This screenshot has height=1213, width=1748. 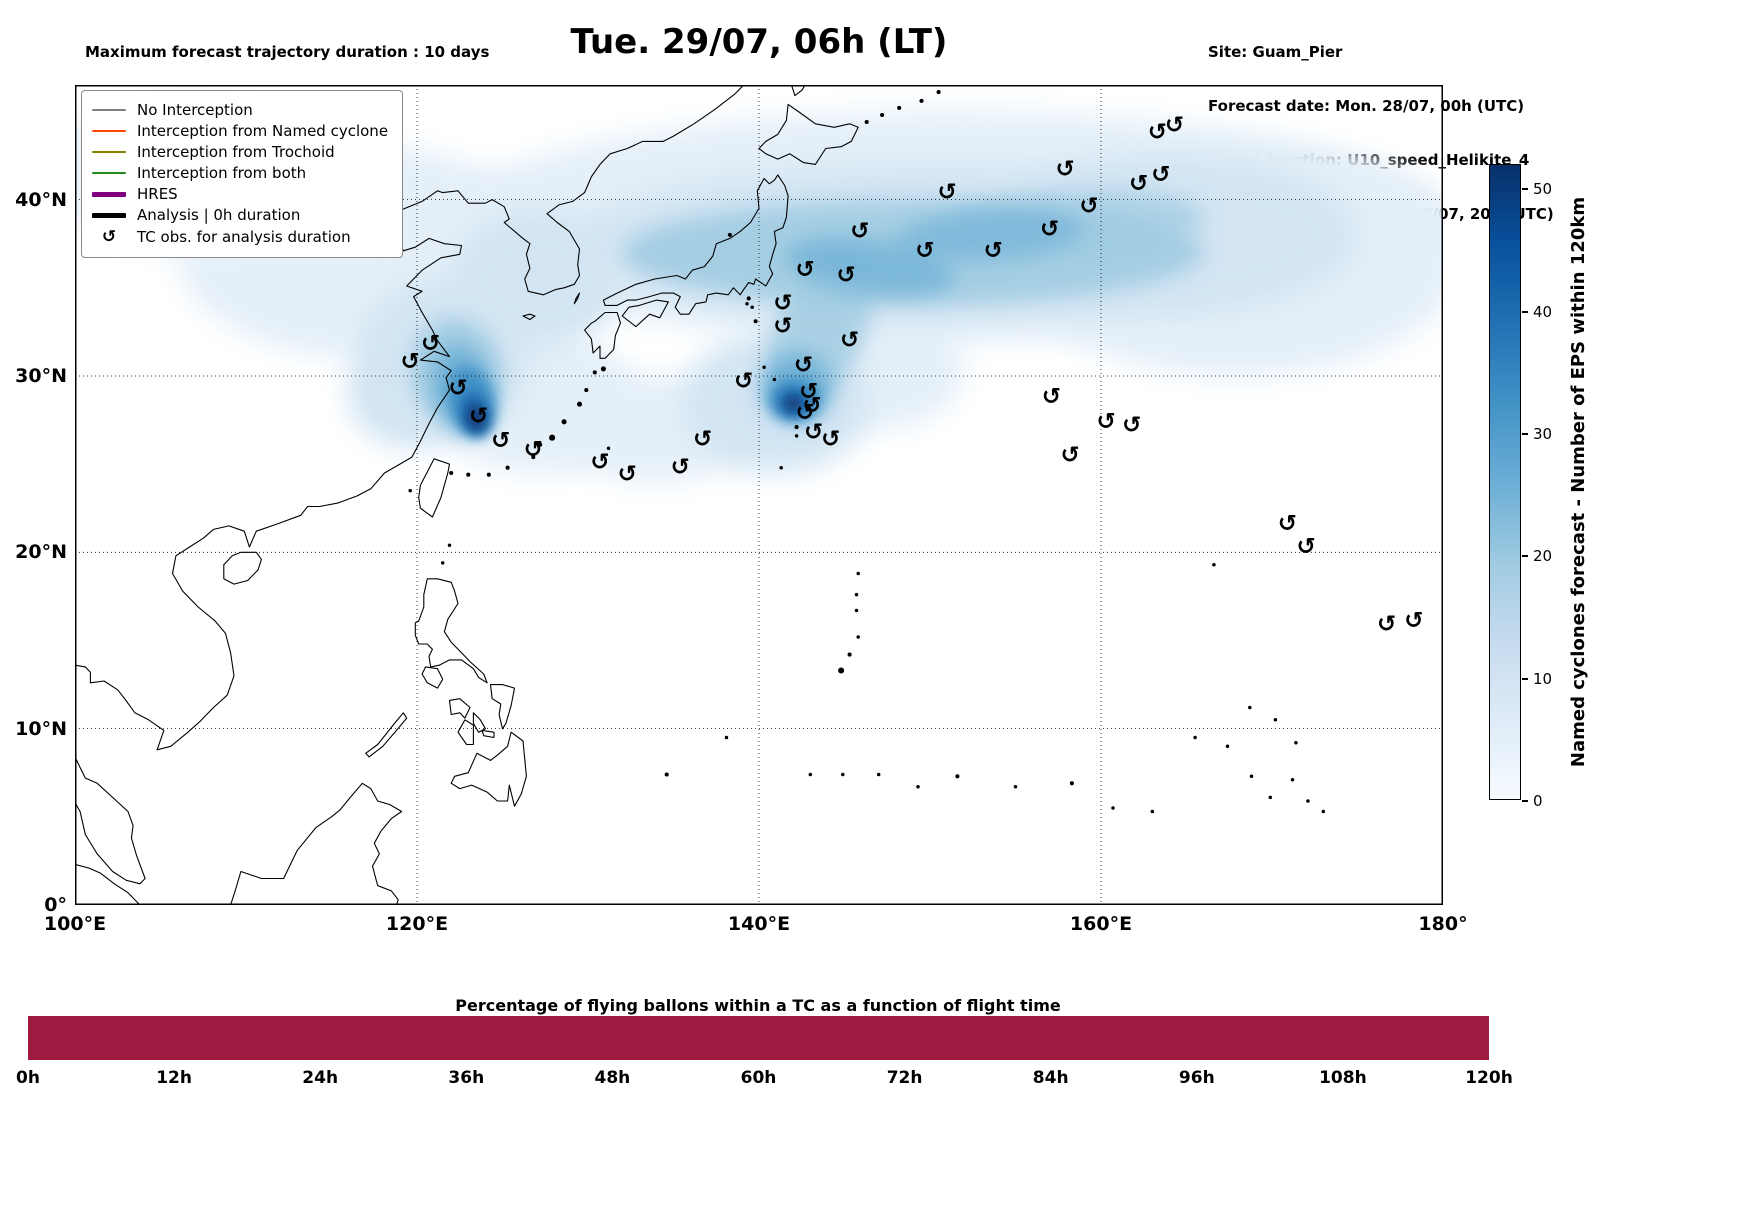 What do you see at coordinates (1101, 924) in the screenshot?
I see `x-tick-label: 160°E` at bounding box center [1101, 924].